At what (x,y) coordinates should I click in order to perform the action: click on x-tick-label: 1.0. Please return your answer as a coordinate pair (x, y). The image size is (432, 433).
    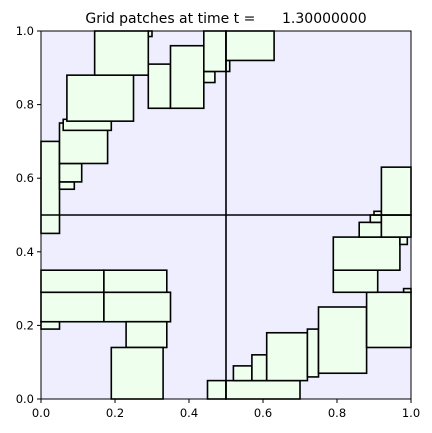
    Looking at the image, I should click on (411, 413).